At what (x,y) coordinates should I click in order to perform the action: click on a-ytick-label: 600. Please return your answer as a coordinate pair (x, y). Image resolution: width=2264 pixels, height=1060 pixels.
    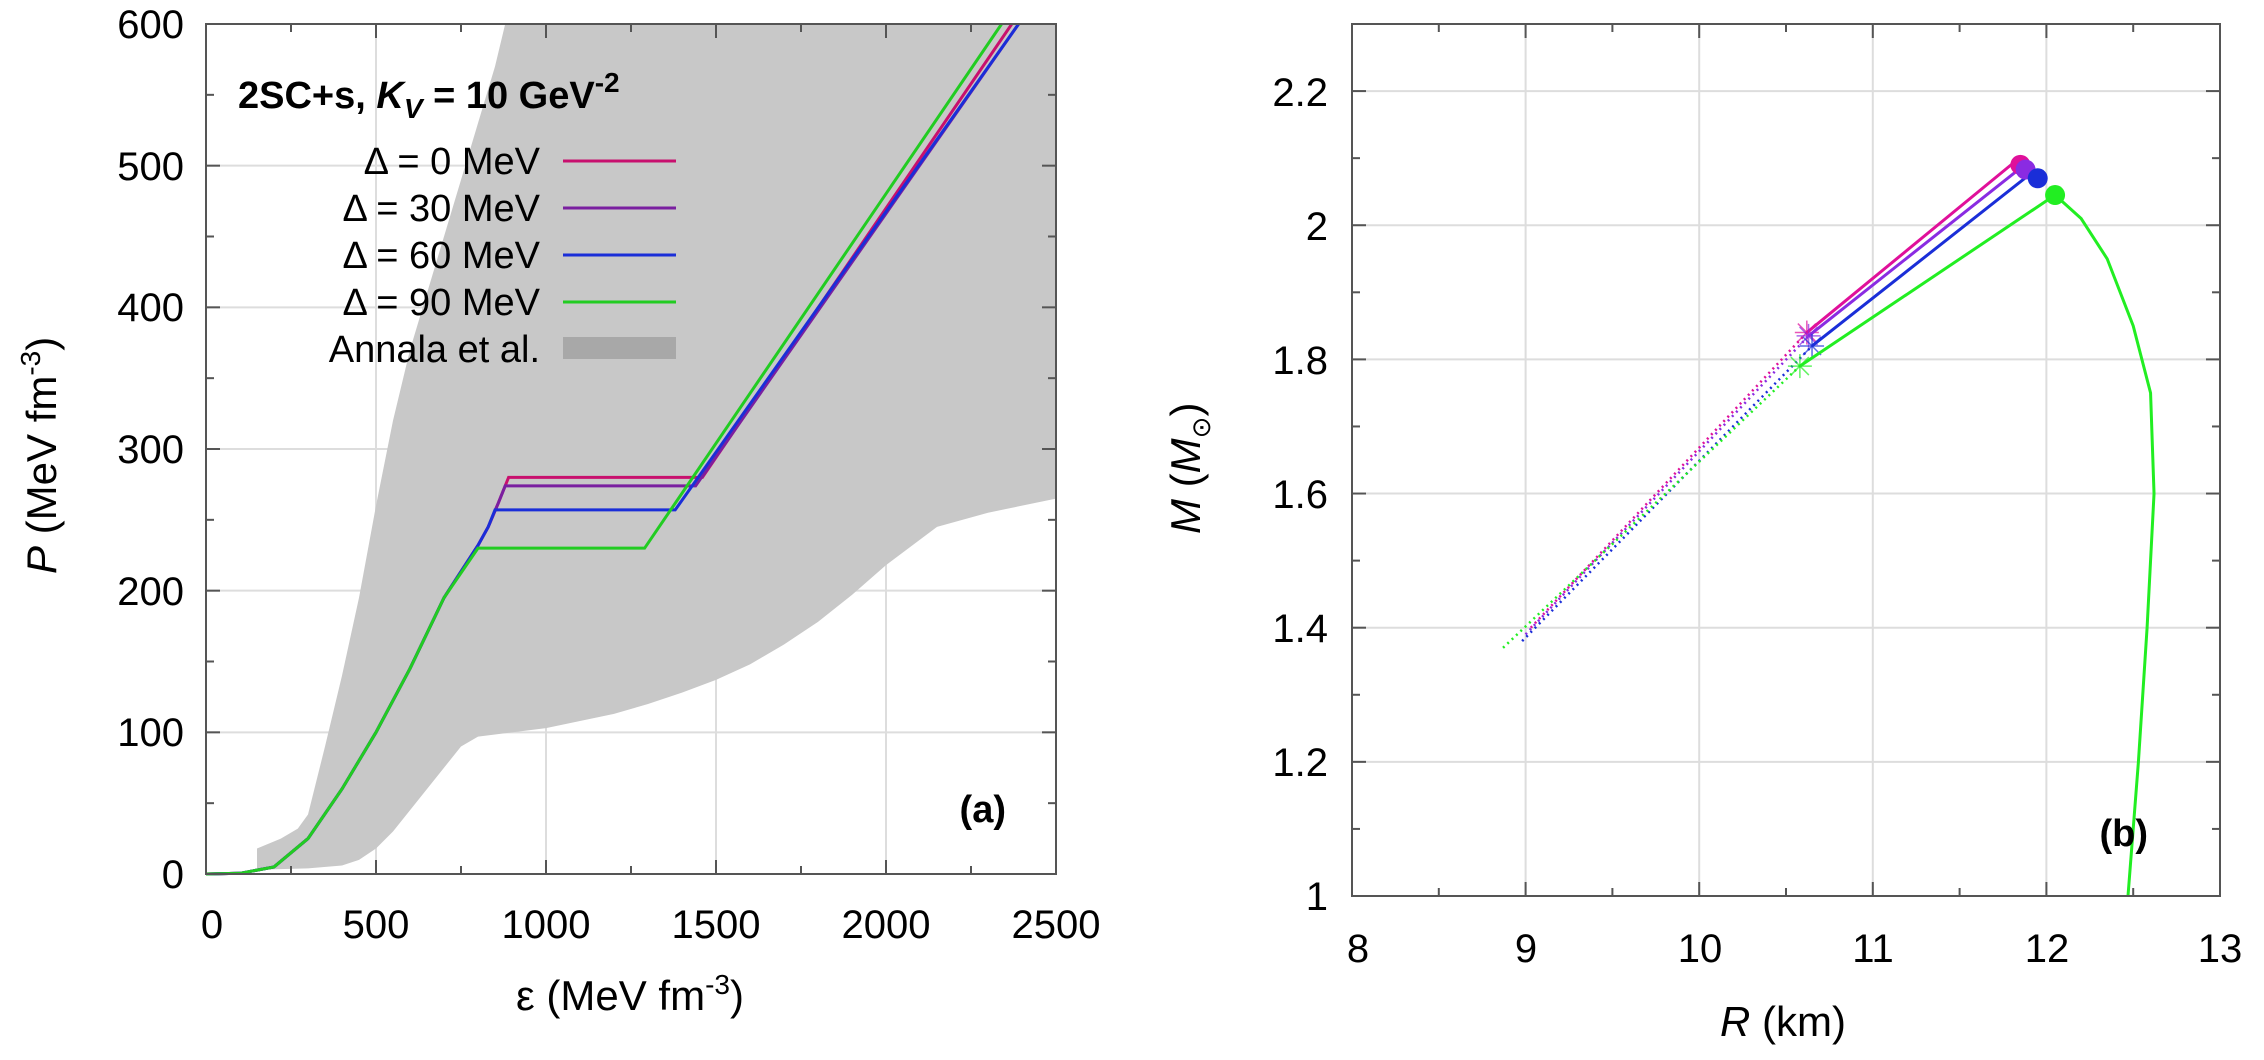
    Looking at the image, I should click on (150, 25).